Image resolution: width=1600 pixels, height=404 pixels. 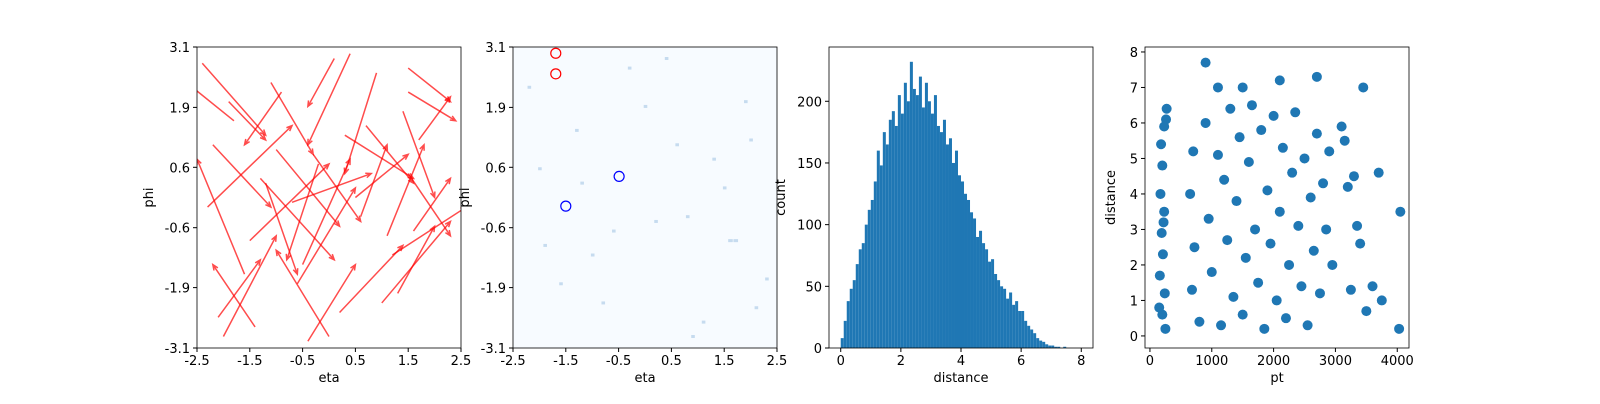 I want to click on plot-area, so click(x=953, y=204).